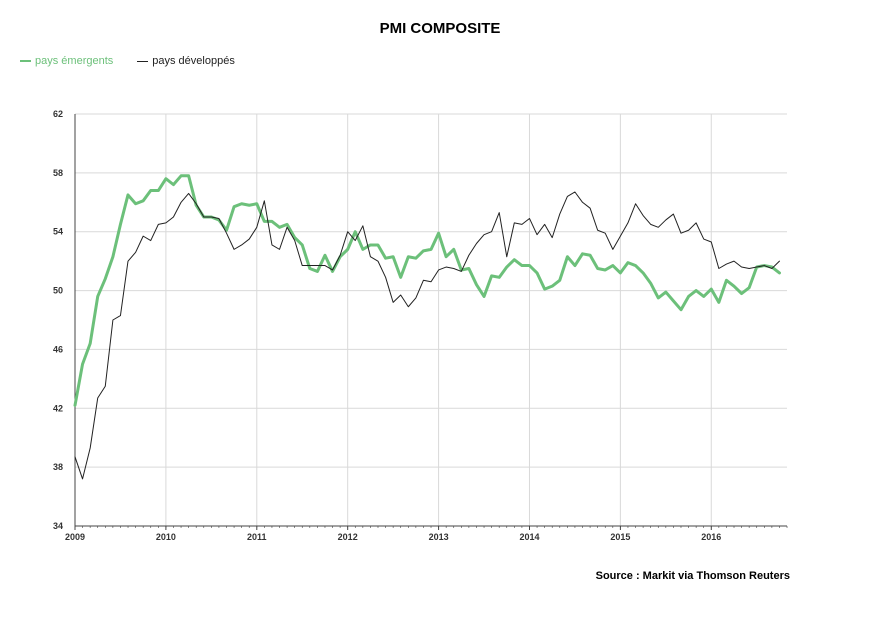 Image resolution: width=880 pixels, height=617 pixels. Describe the element at coordinates (58, 114) in the screenshot. I see `y-tick-label-62: 62` at that location.